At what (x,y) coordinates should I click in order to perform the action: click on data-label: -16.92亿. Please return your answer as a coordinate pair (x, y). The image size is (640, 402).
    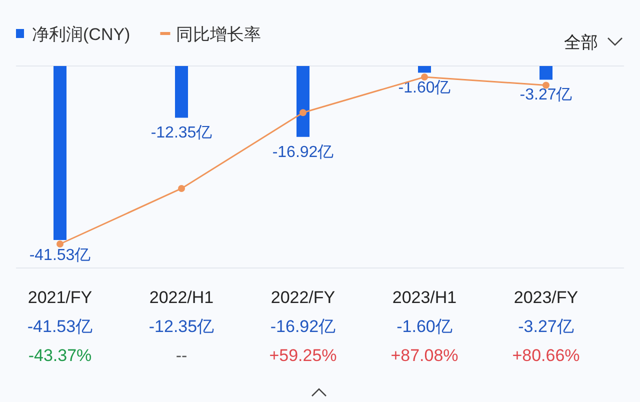
    Looking at the image, I should click on (303, 326).